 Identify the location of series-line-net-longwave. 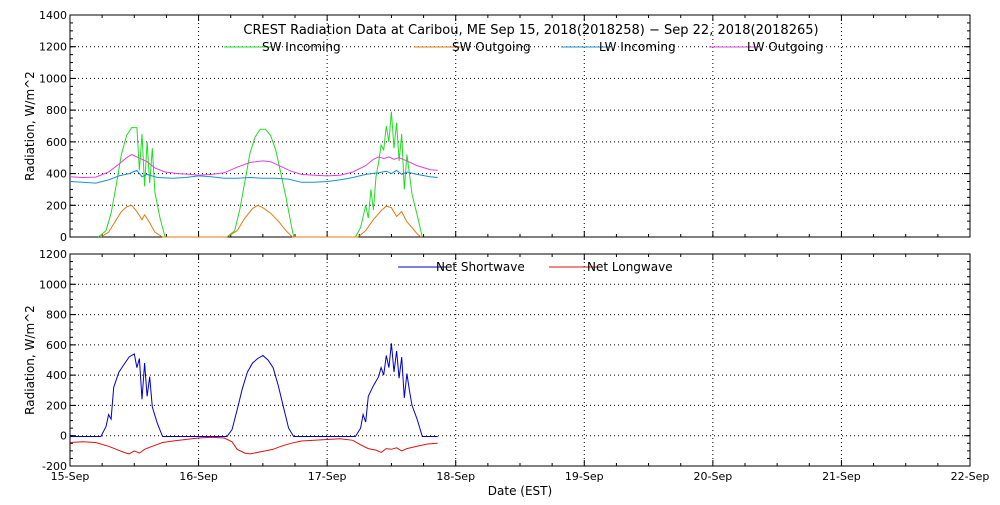
(253, 445).